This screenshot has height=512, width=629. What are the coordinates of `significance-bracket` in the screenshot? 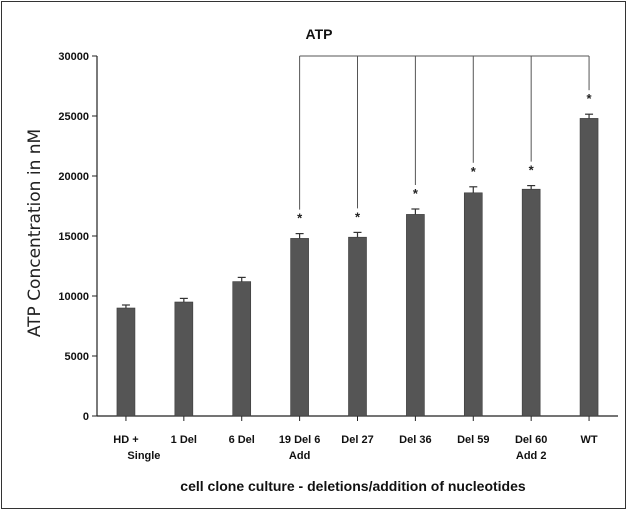 It's located at (444, 132).